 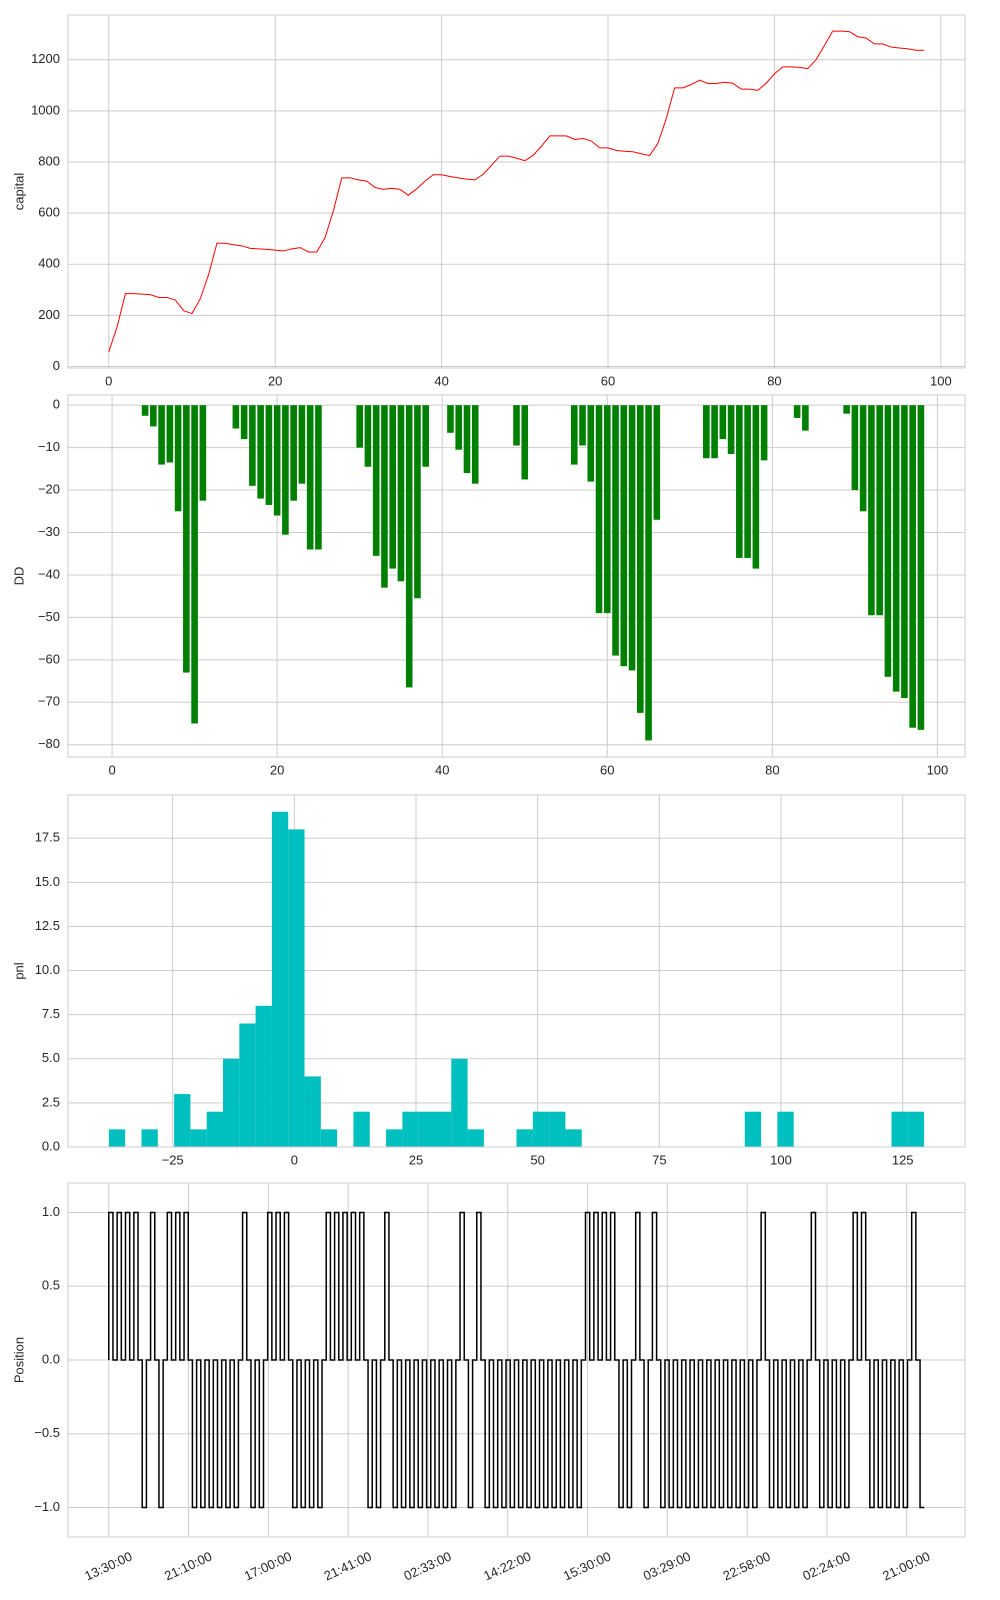 What do you see at coordinates (49, 743) in the screenshot?
I see `y-tick-label: −80` at bounding box center [49, 743].